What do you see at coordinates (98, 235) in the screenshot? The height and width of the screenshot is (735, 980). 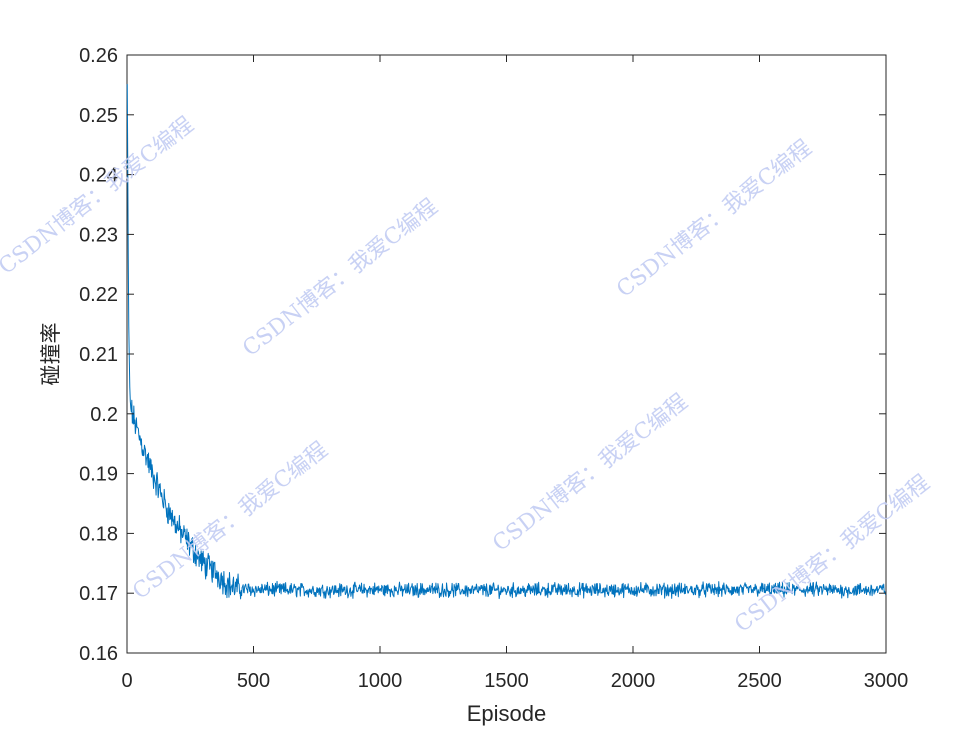 I see `y-tick-label: 0.23` at bounding box center [98, 235].